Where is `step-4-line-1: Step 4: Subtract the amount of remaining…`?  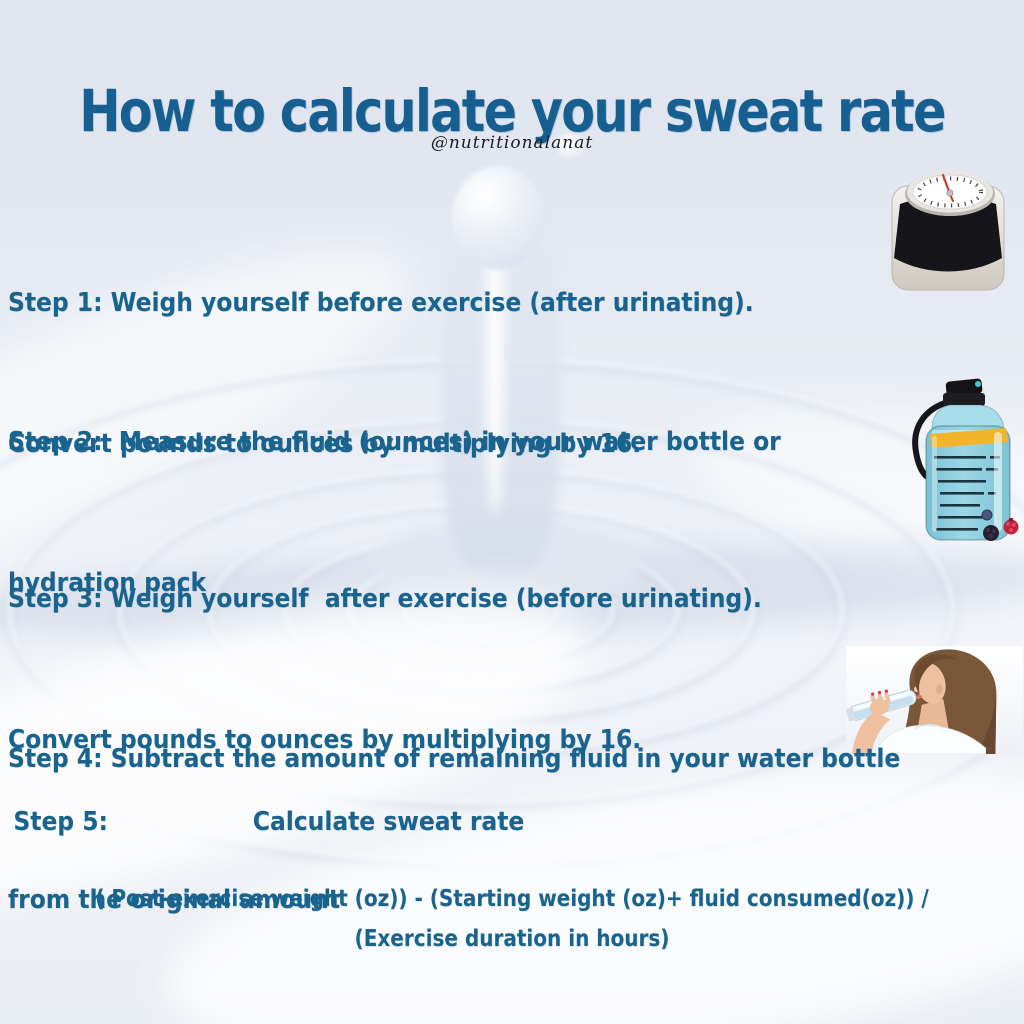 step-4-line-1: Step 4: Subtract the amount of remaining… is located at coordinates (454, 759).